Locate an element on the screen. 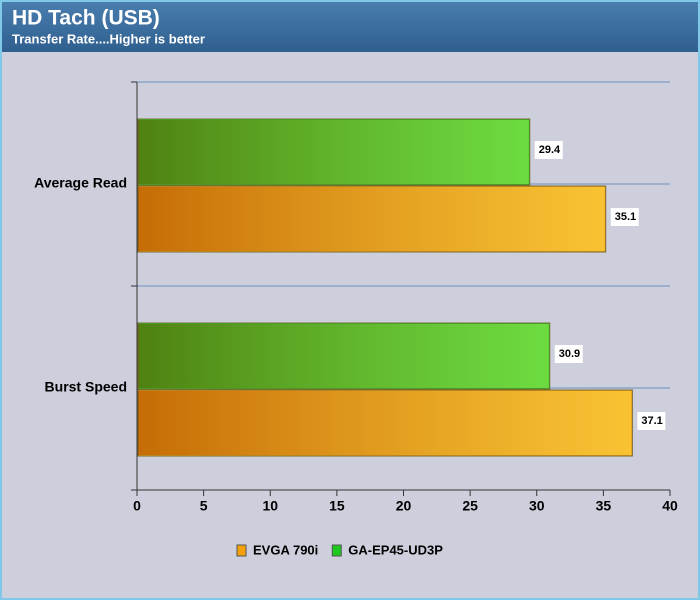 Image resolution: width=700 pixels, height=600 pixels. x-tick-label: 25 is located at coordinates (470, 506).